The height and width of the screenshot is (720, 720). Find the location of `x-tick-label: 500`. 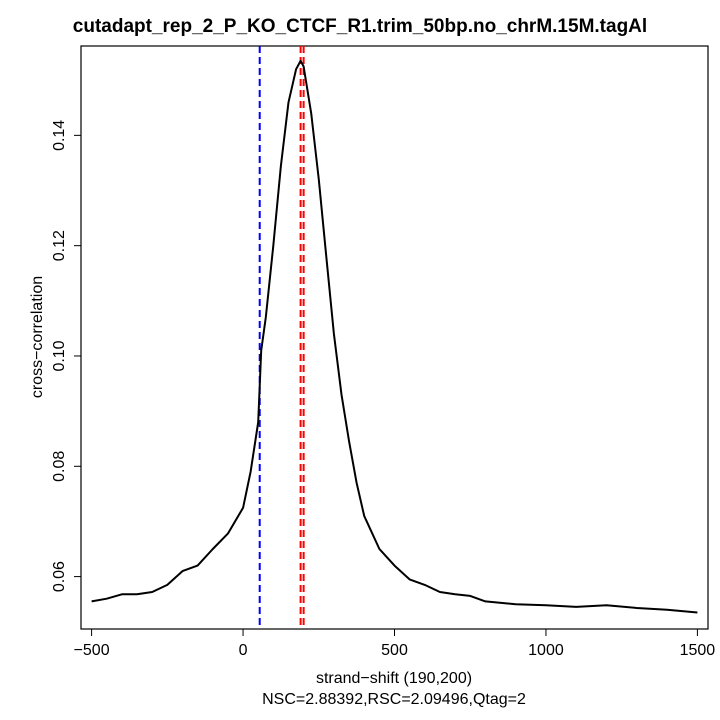

x-tick-label: 500 is located at coordinates (394, 650).